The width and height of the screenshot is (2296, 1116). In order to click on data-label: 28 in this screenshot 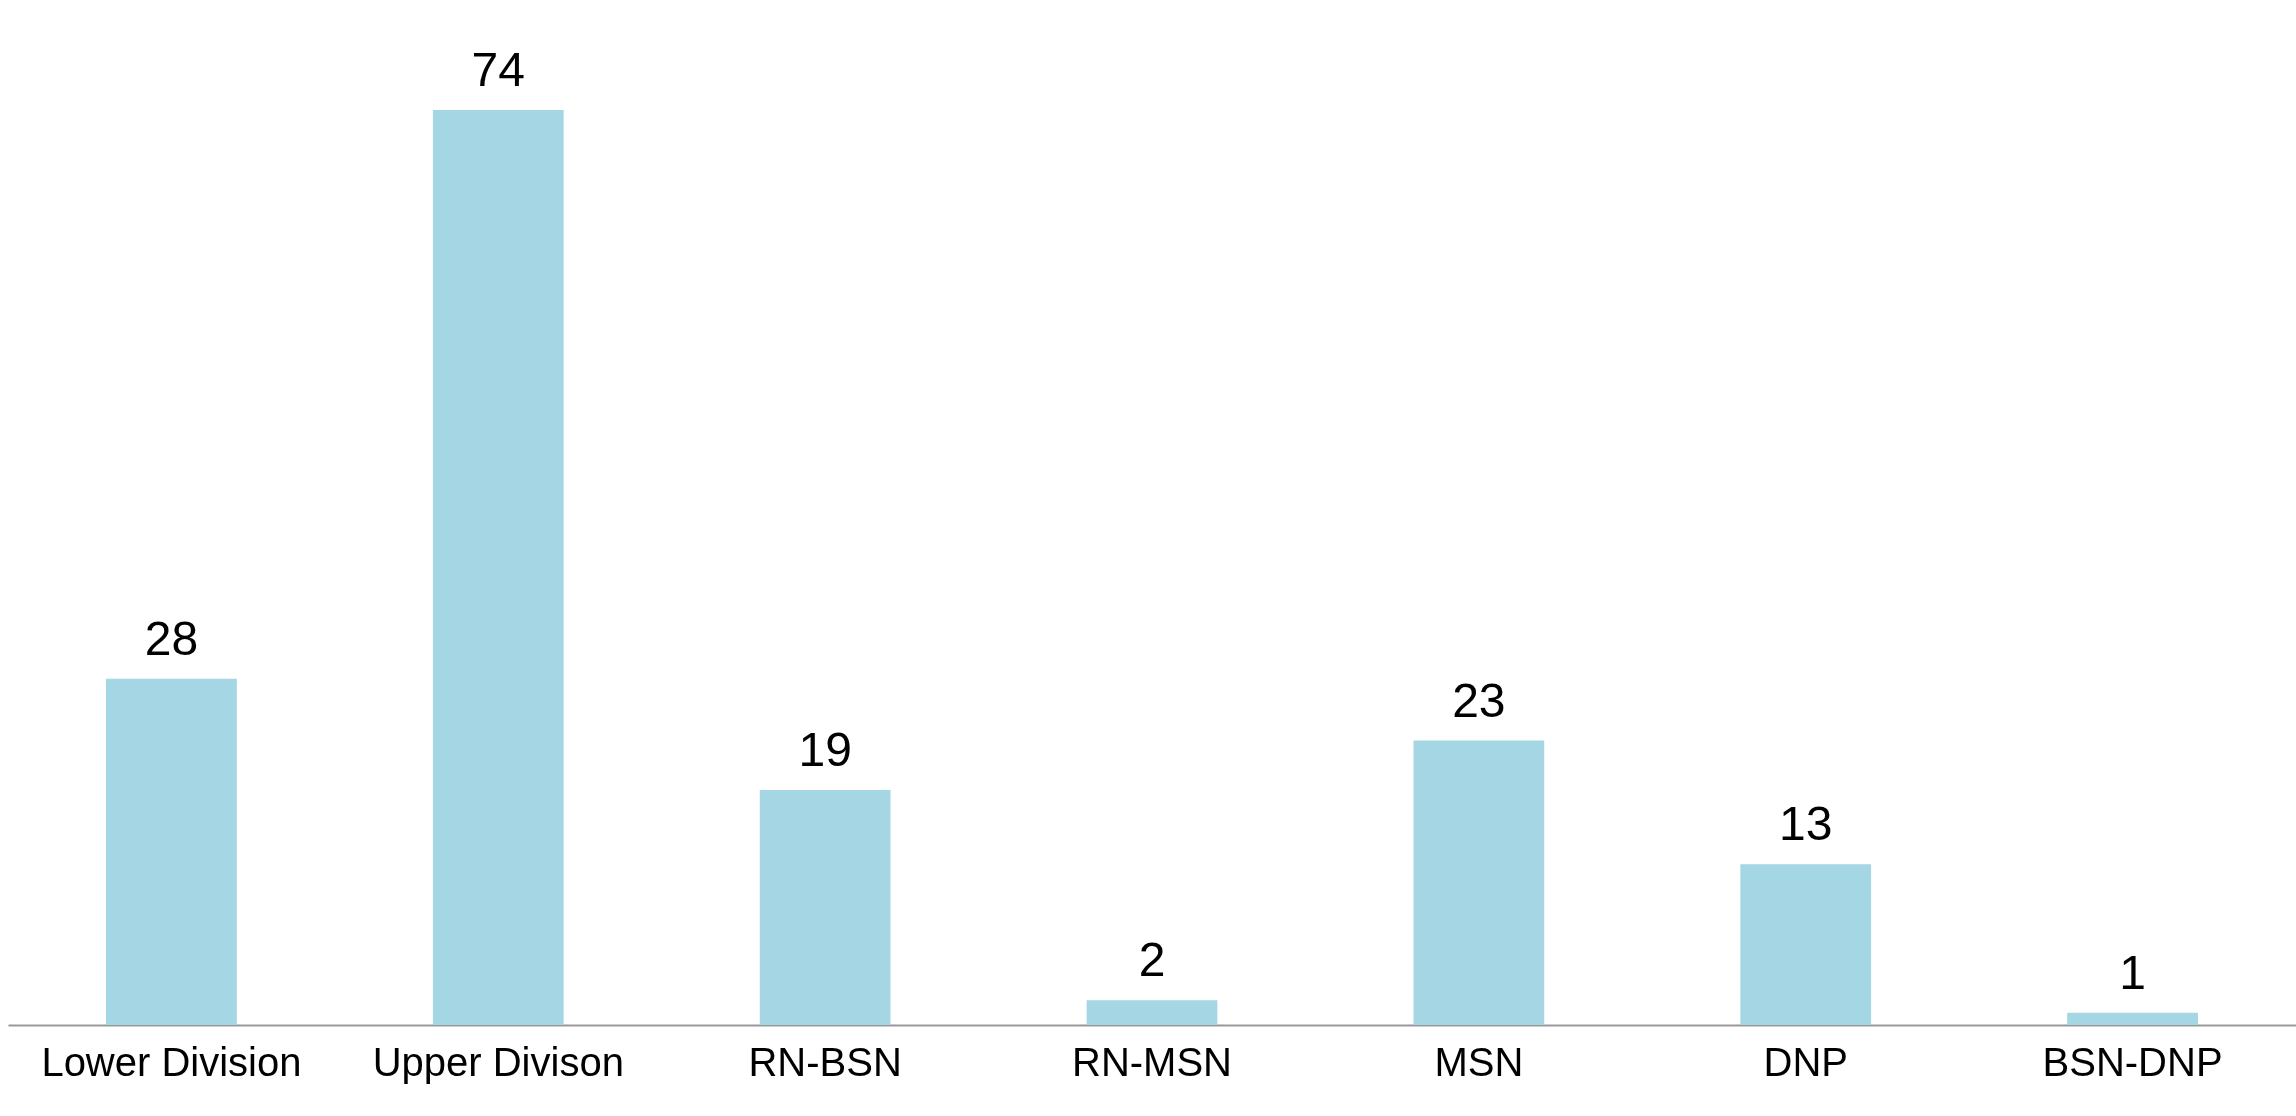, I will do `click(171, 638)`.